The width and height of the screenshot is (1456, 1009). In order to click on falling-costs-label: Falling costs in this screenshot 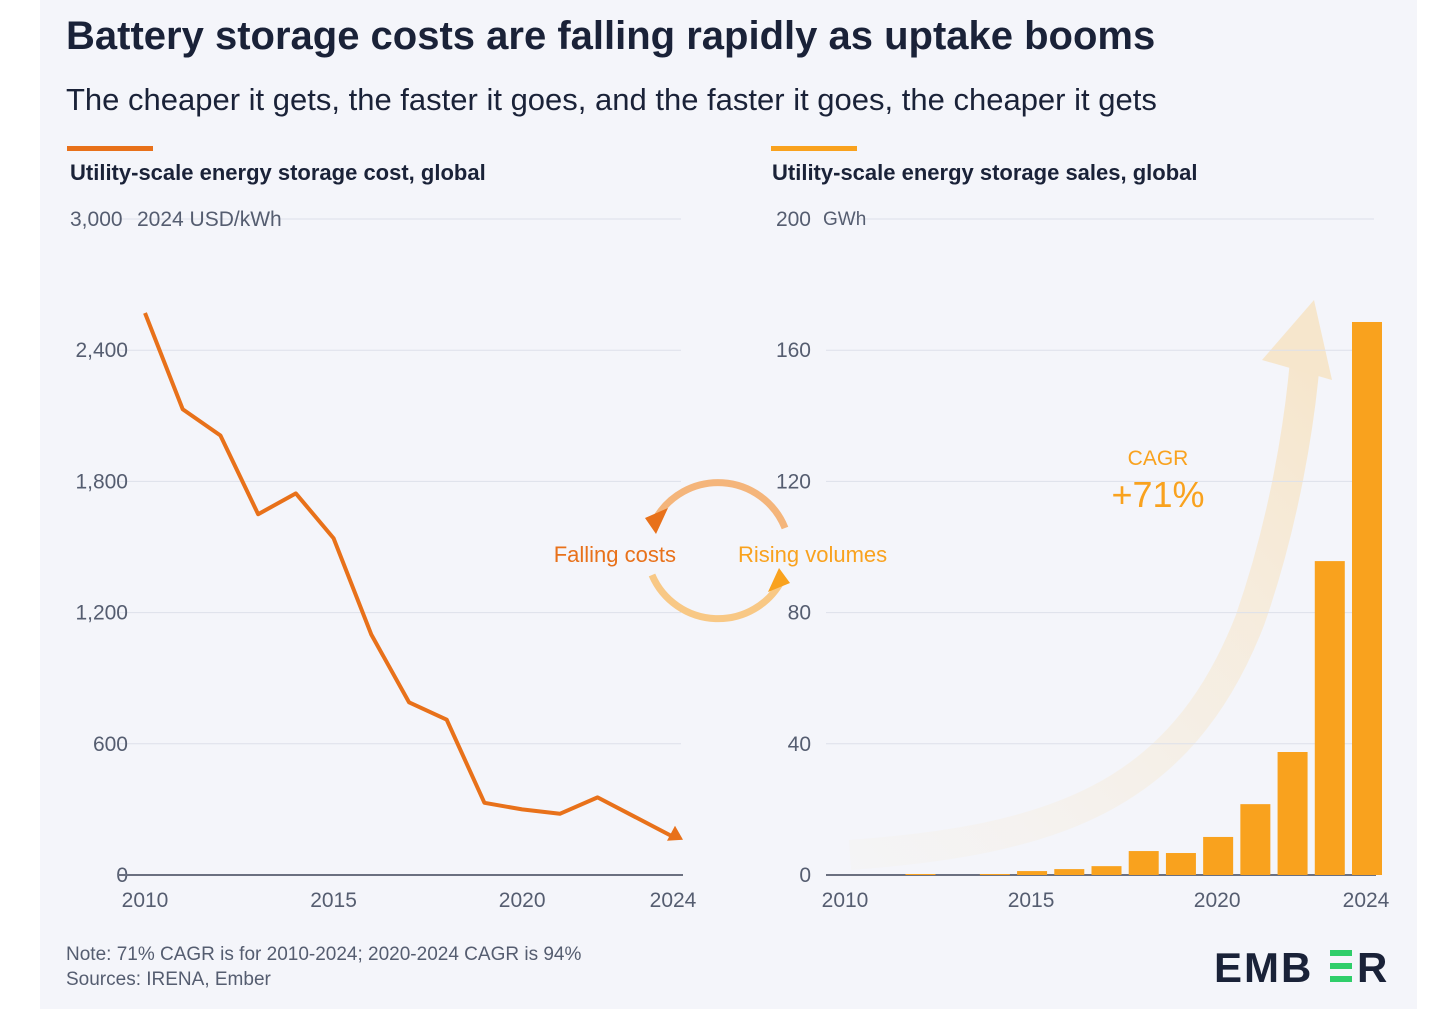, I will do `click(615, 554)`.